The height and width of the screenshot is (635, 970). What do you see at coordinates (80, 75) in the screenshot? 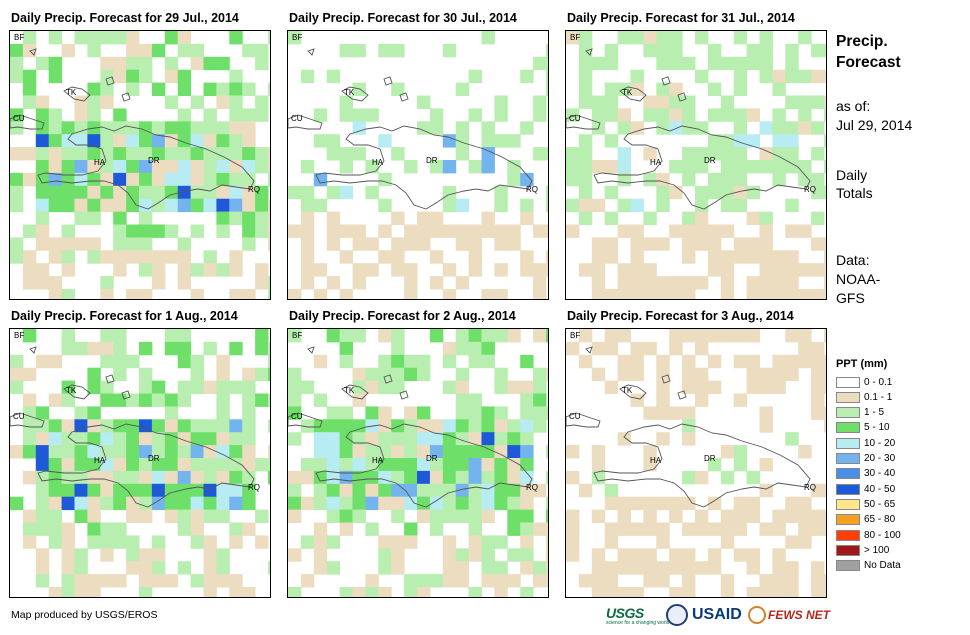
I see `islands-outline` at bounding box center [80, 75].